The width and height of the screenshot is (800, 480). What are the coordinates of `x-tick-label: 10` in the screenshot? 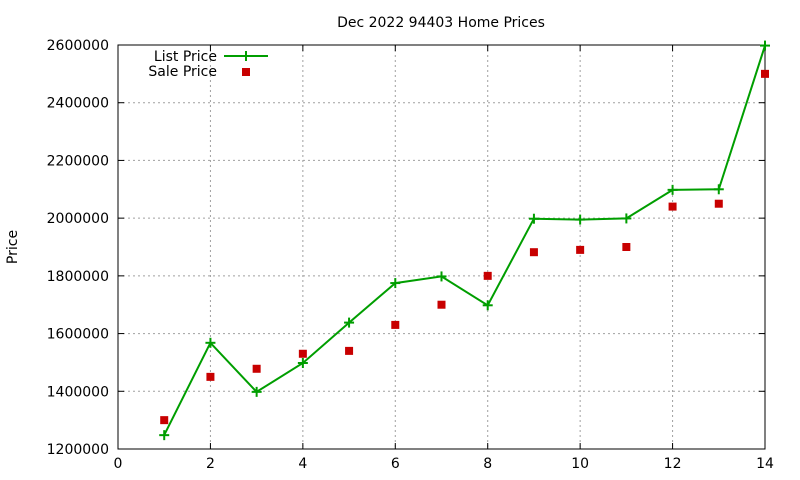 It's located at (580, 464).